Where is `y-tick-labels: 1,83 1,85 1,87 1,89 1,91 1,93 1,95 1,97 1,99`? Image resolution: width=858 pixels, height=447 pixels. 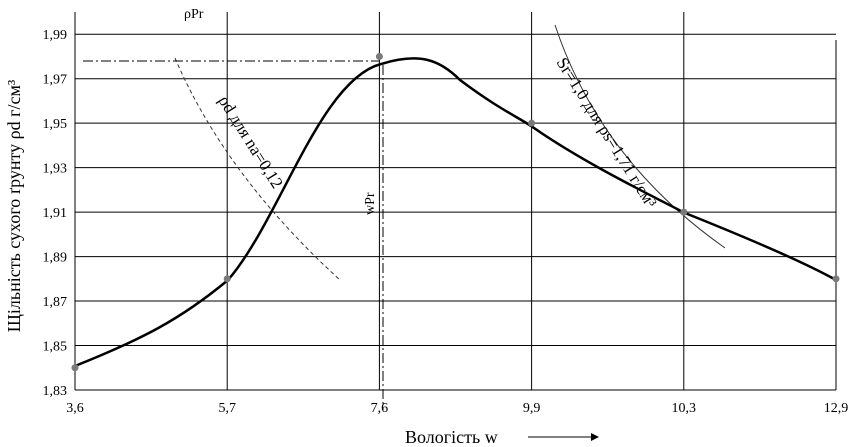 y-tick-labels: 1,83 1,85 1,87 1,89 1,91 1,93 1,95 1,97 1,99 is located at coordinates (55, 213).